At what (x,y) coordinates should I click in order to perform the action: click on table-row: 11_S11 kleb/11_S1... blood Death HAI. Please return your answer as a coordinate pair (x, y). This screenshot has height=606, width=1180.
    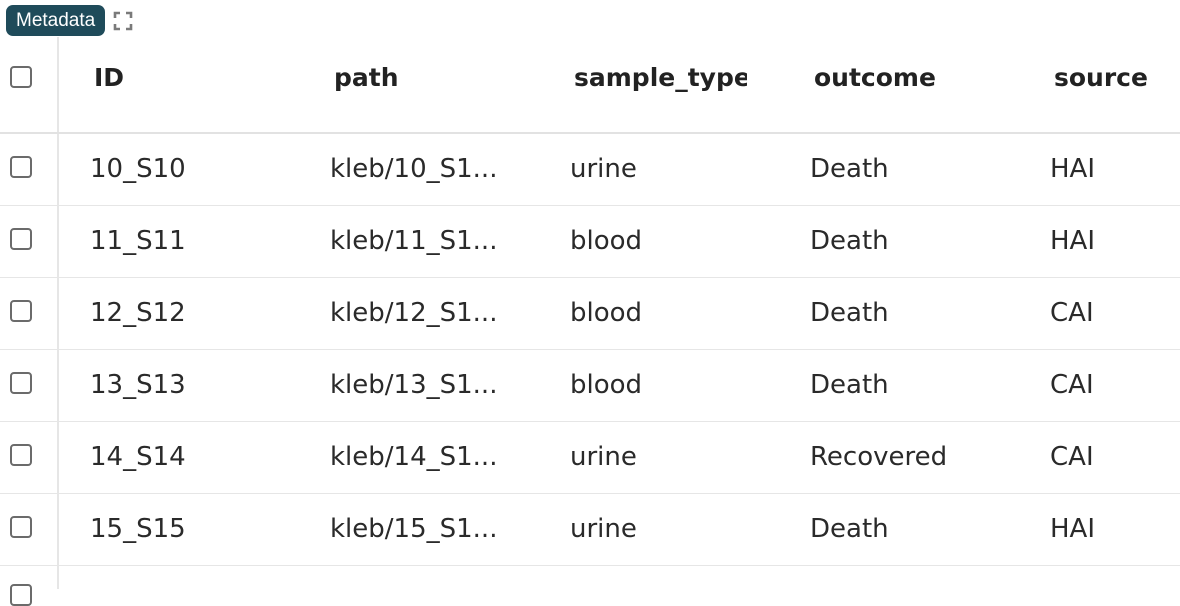
    Looking at the image, I should click on (590, 242).